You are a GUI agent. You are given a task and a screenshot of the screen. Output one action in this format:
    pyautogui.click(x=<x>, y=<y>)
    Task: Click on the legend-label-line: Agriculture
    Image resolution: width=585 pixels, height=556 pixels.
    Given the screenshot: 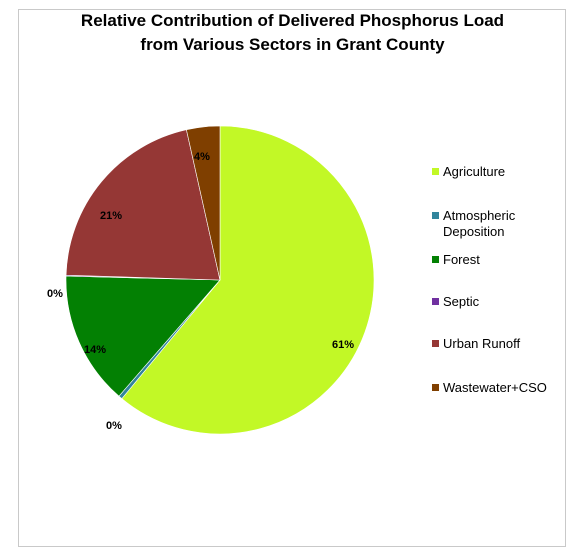 What is the action you would take?
    pyautogui.click(x=474, y=171)
    